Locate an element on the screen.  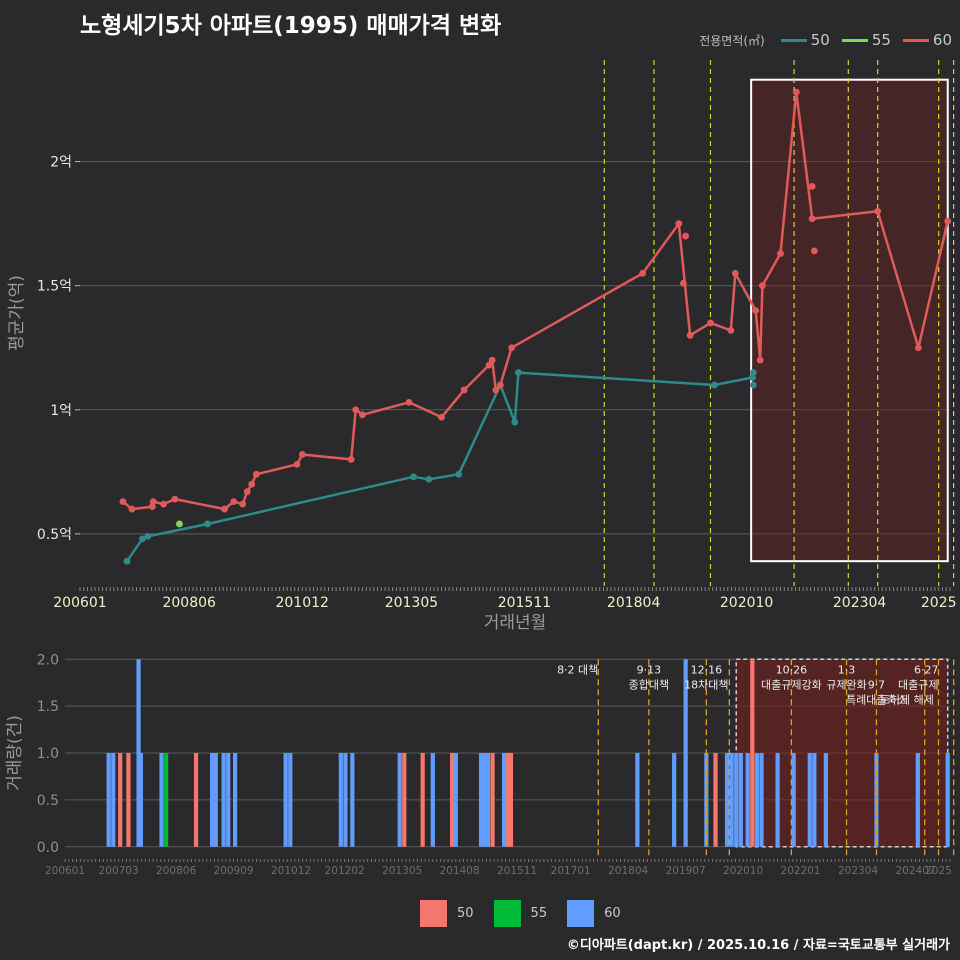
x-tick-label: 200909 is located at coordinates (234, 871).